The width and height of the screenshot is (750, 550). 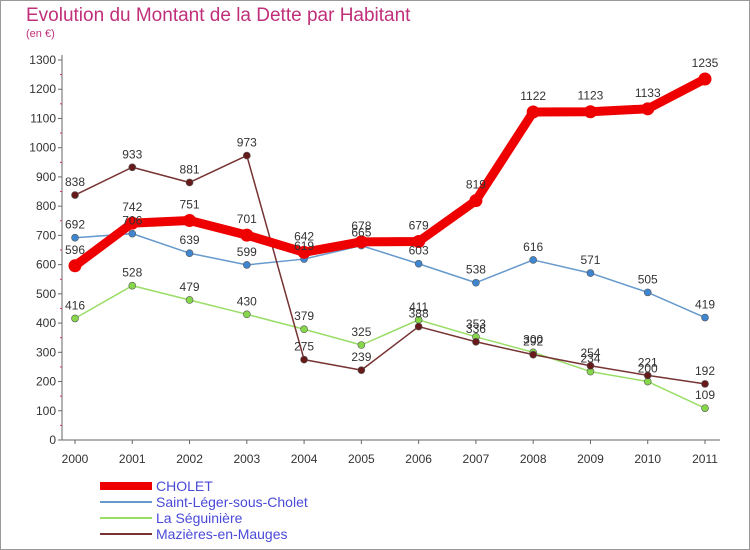 What do you see at coordinates (189, 459) in the screenshot?
I see `x-tick-label: 2002` at bounding box center [189, 459].